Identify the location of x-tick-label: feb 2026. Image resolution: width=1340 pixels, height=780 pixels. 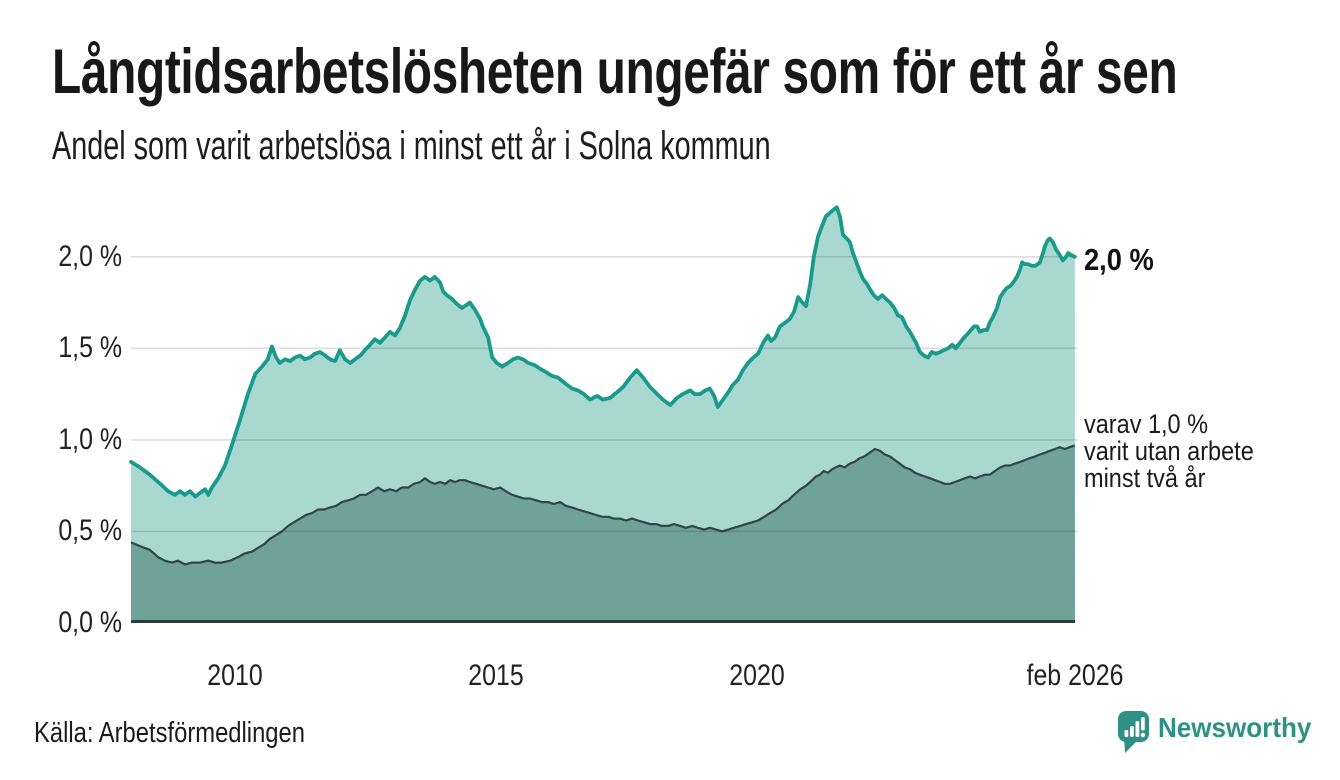
(1075, 675).